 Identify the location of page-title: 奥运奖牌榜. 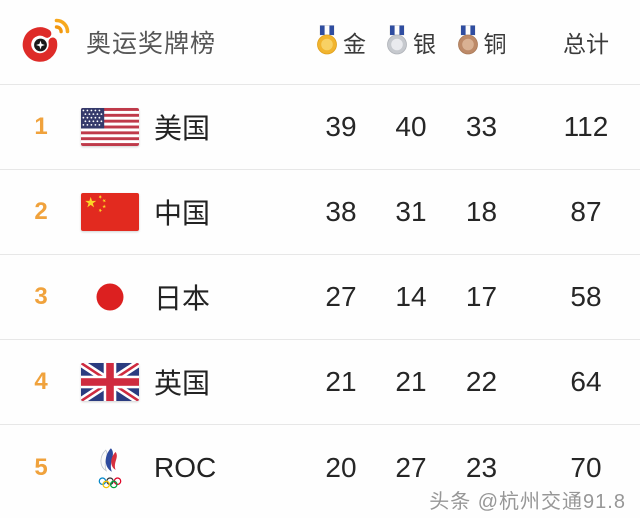
(151, 44).